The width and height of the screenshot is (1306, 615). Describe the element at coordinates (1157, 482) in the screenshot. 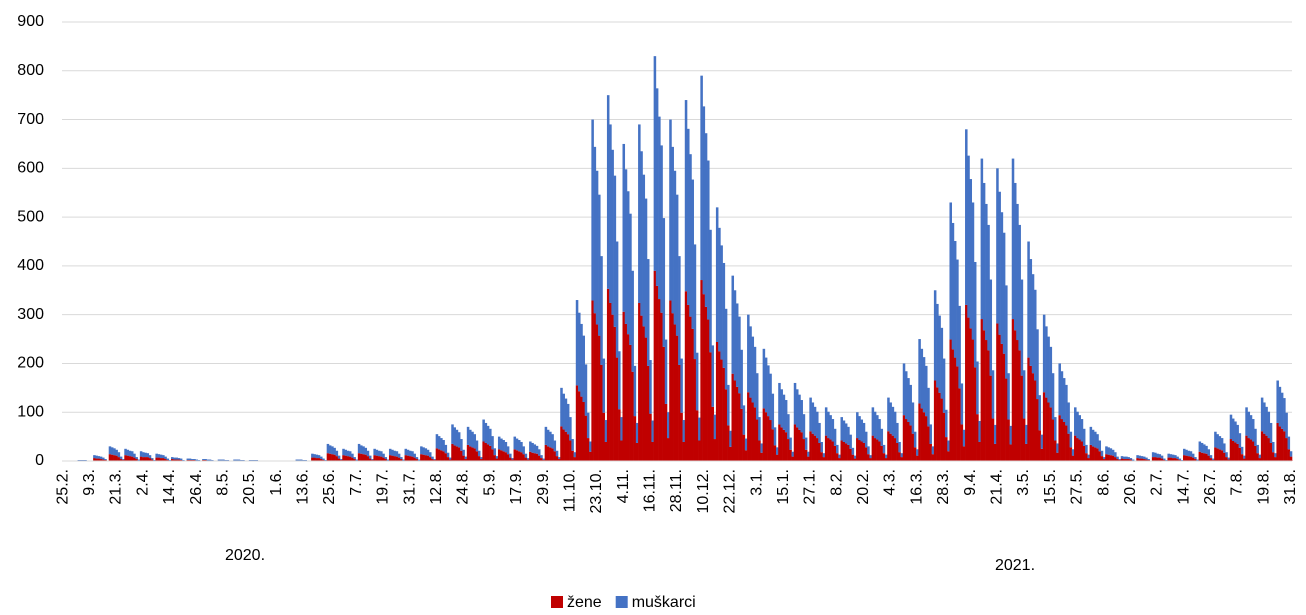

I see `x-tick-label: 2.7.` at that location.